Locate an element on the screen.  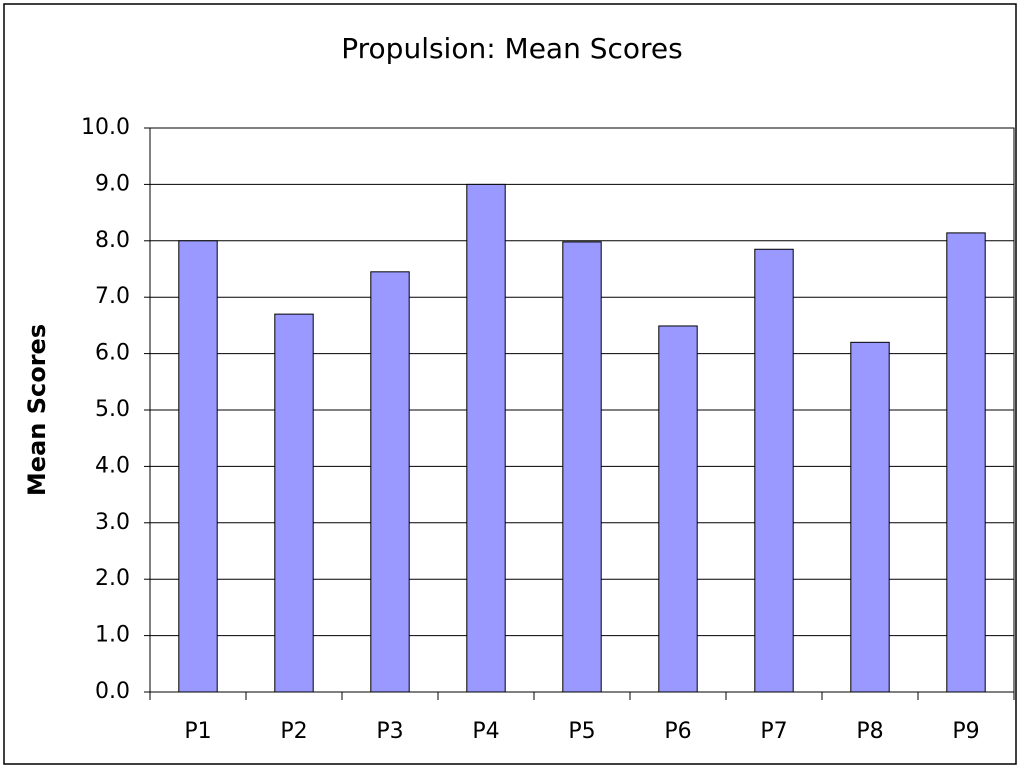
x-tick-label: P1 is located at coordinates (197, 731).